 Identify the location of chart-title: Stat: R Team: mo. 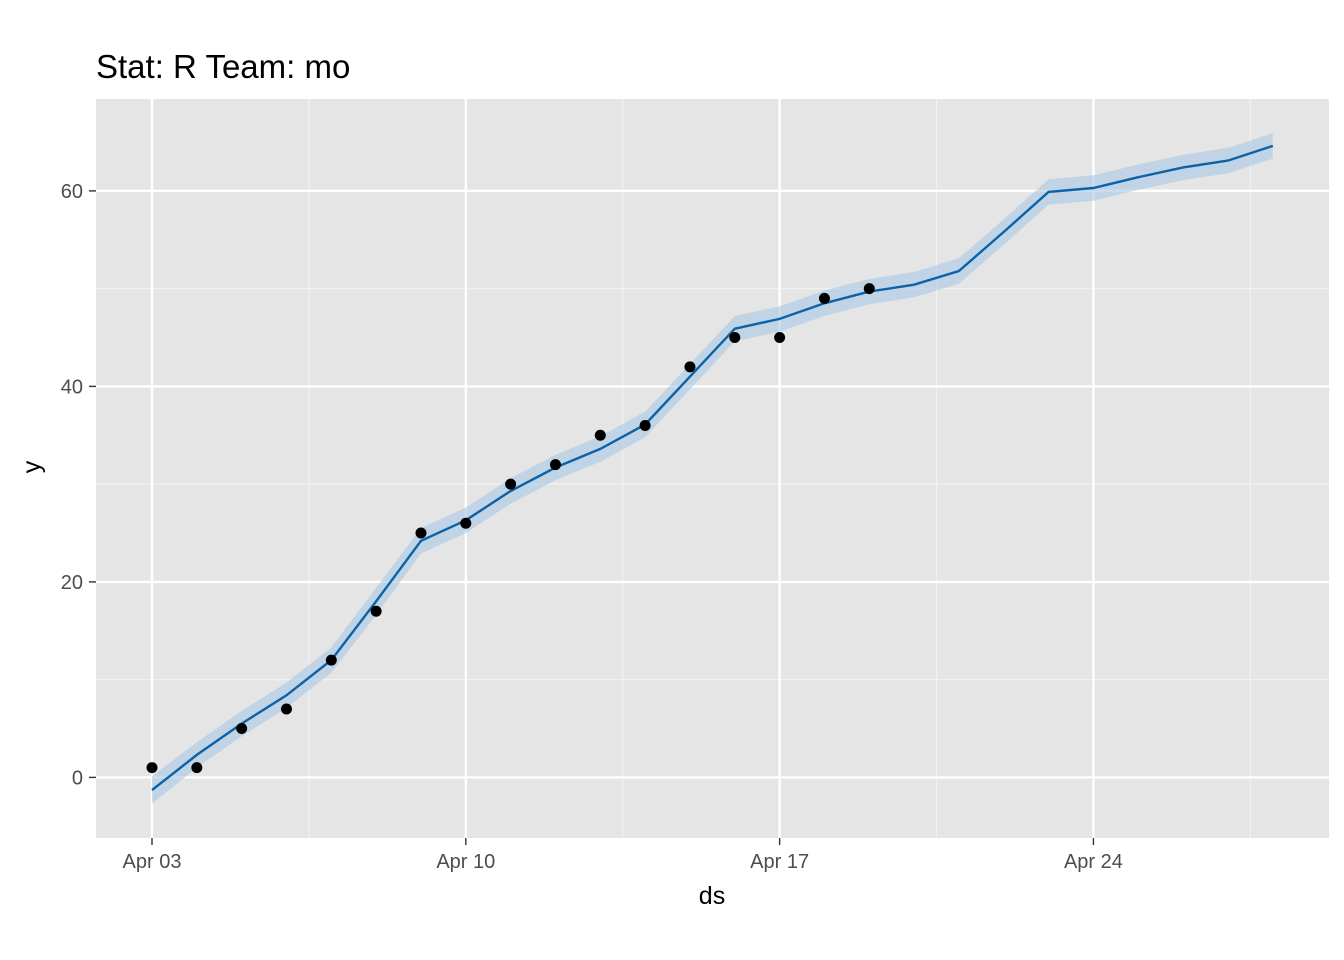
(223, 66).